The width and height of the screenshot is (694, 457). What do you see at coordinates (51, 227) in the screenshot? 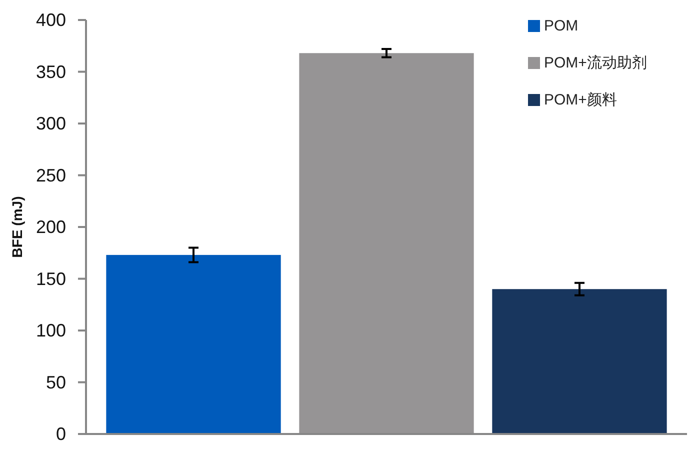
I see `y-tick-label: 200` at bounding box center [51, 227].